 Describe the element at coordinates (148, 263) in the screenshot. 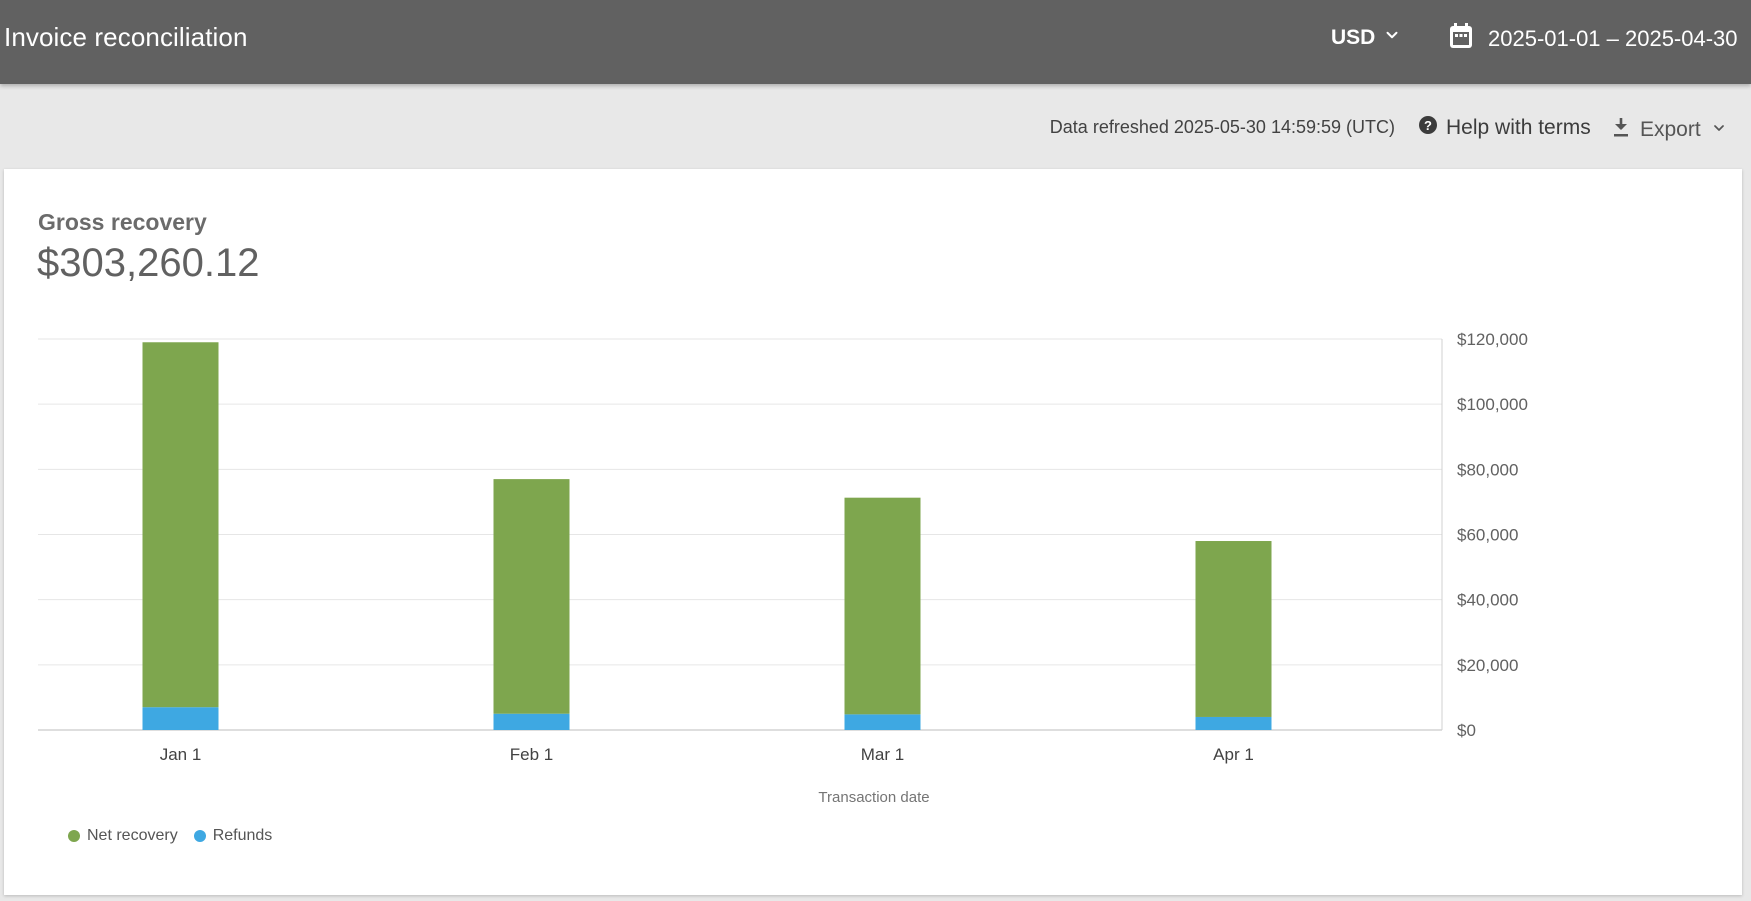

I see `metric-value: $303,260.12` at that location.